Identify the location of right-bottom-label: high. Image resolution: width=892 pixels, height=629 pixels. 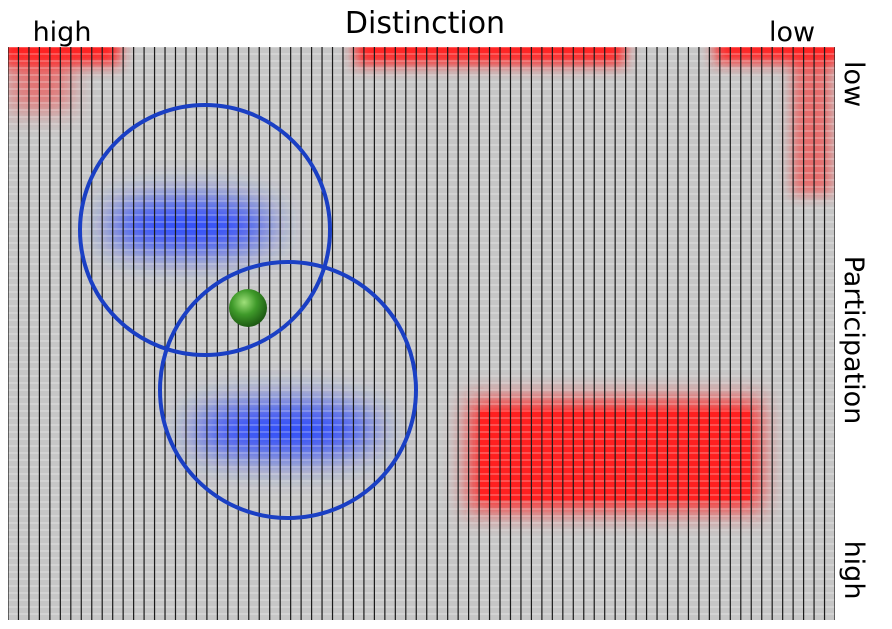
(853, 570).